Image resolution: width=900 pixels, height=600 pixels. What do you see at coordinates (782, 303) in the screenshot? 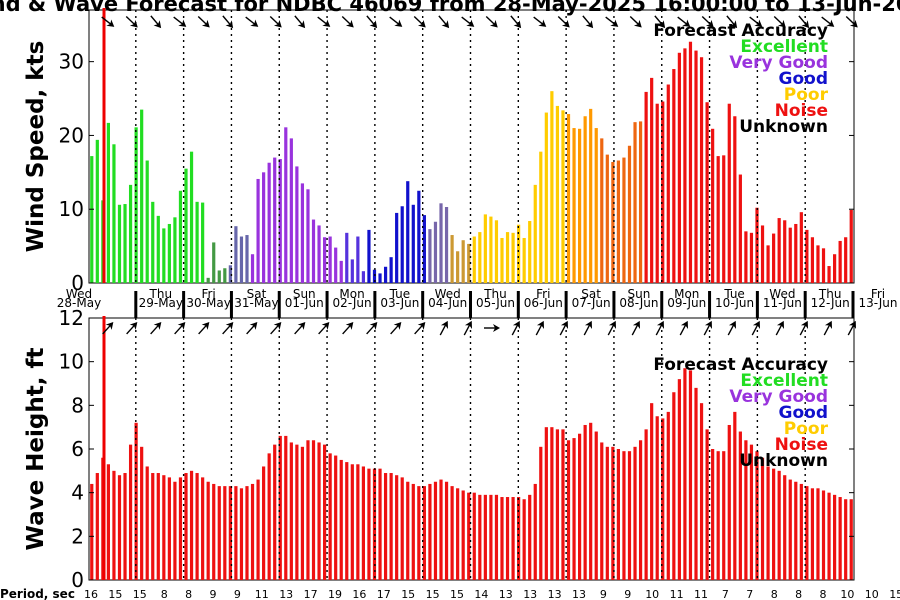
I see `day-date: 11-Jun` at bounding box center [782, 303].